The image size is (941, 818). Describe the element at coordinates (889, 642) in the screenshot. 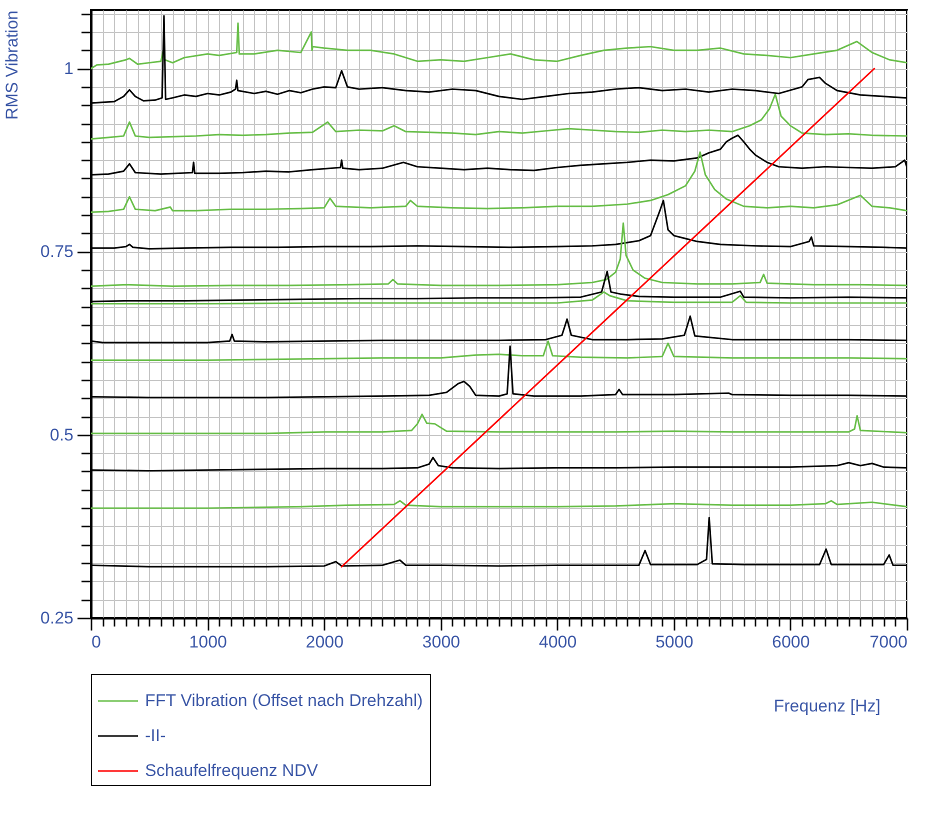

I see `x-tick-label: 7000` at that location.